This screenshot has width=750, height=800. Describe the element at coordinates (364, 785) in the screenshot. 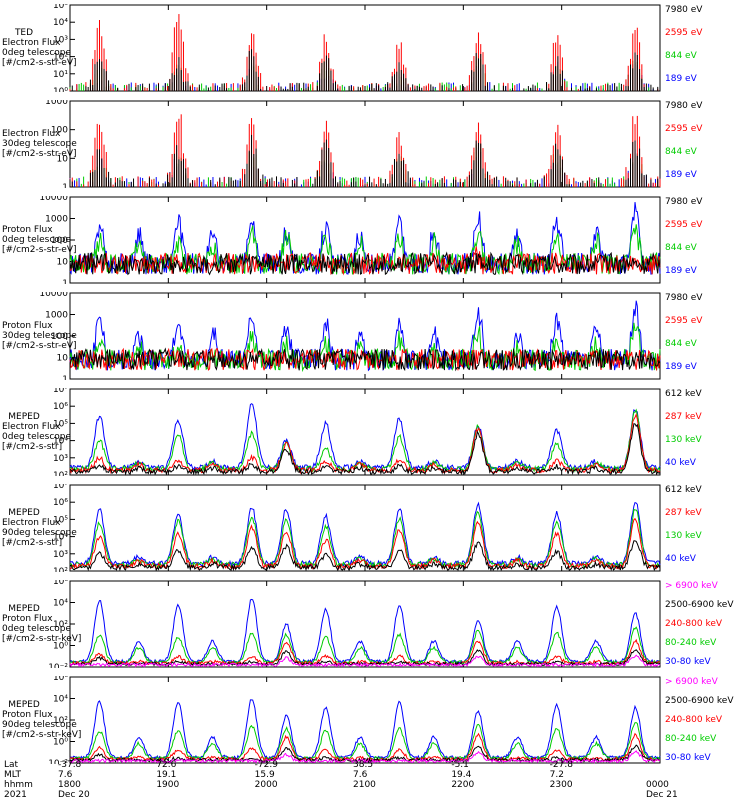

I see `x-tick-hhmm: 2100` at that location.